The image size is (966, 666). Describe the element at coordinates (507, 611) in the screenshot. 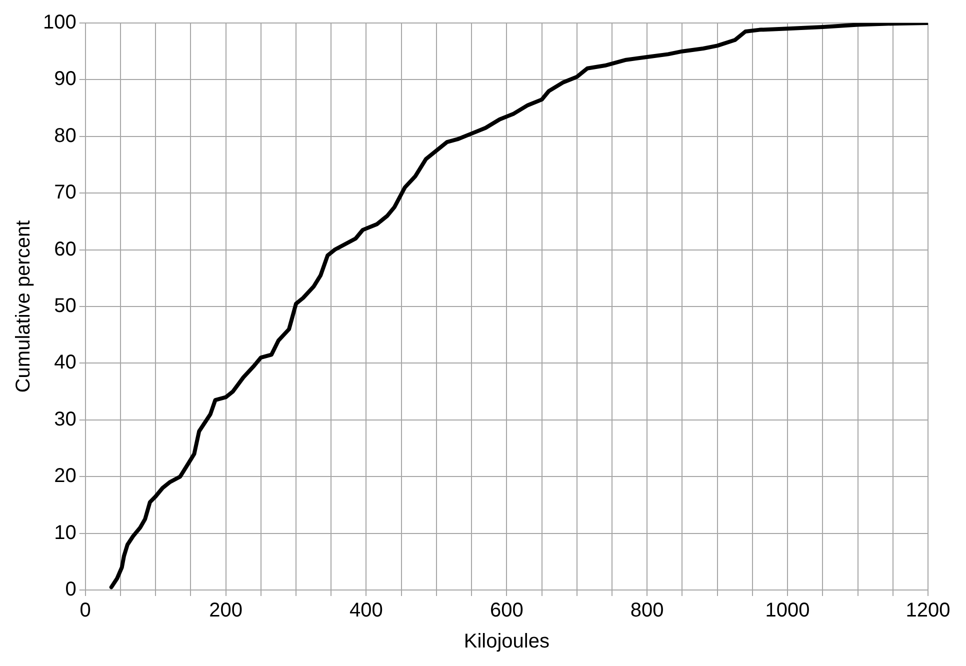

I see `x-tick-label: 600` at that location.